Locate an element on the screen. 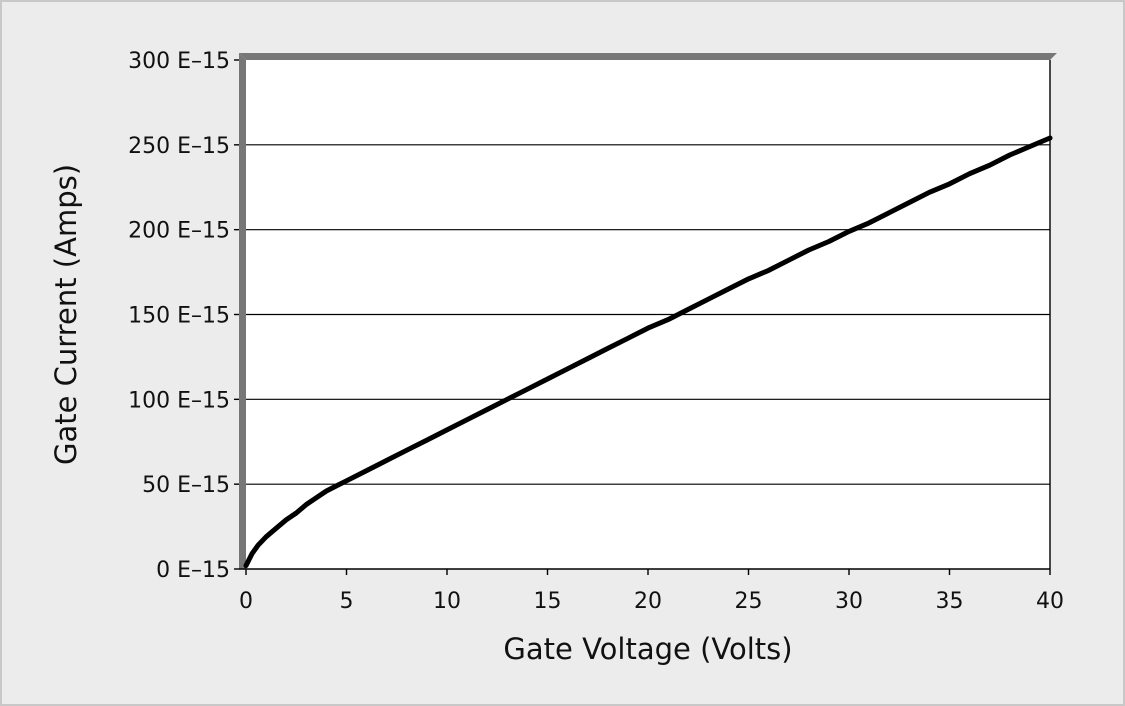 Image resolution: width=1125 pixels, height=706 pixels. x-axis-ticks: 0 5 10 15 20 25 30 35 40 is located at coordinates (651, 591).